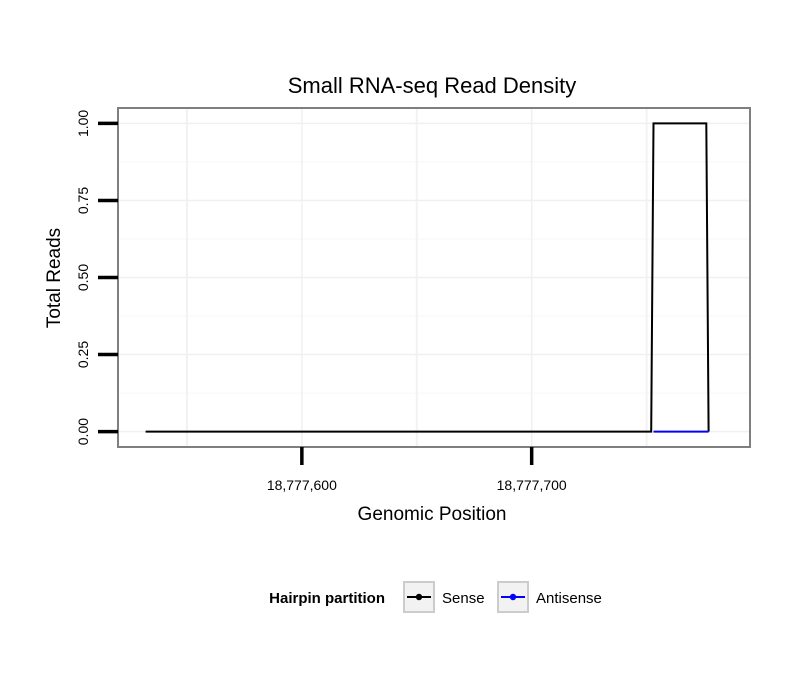  Describe the element at coordinates (54, 278) in the screenshot. I see `y-axis-title: Total Reads` at that location.